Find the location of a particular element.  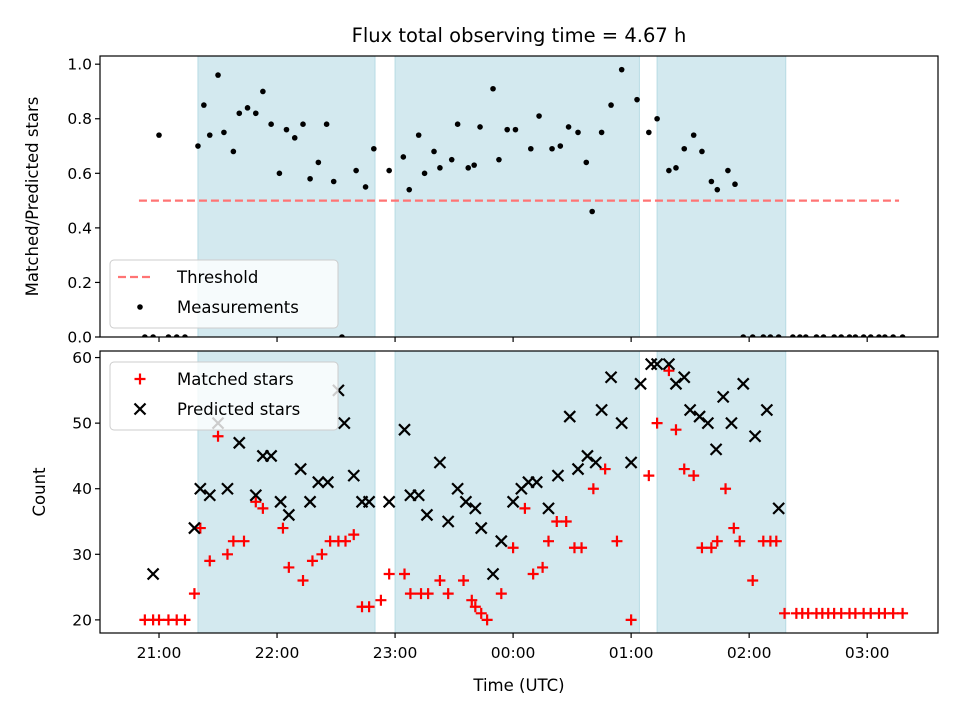

legend: Threshold Measurements is located at coordinates (224, 294).